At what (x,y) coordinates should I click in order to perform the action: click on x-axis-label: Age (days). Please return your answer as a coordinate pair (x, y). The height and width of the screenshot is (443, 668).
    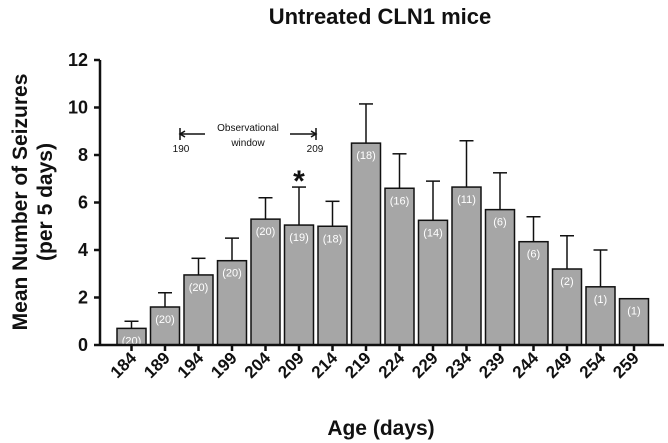
    Looking at the image, I should click on (380, 428).